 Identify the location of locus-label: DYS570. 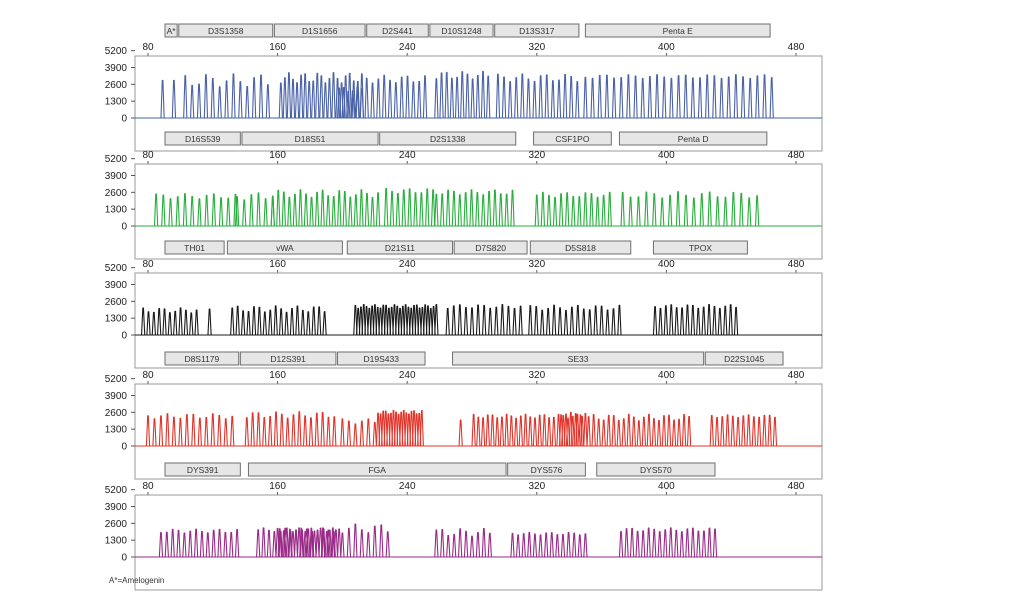
(656, 470).